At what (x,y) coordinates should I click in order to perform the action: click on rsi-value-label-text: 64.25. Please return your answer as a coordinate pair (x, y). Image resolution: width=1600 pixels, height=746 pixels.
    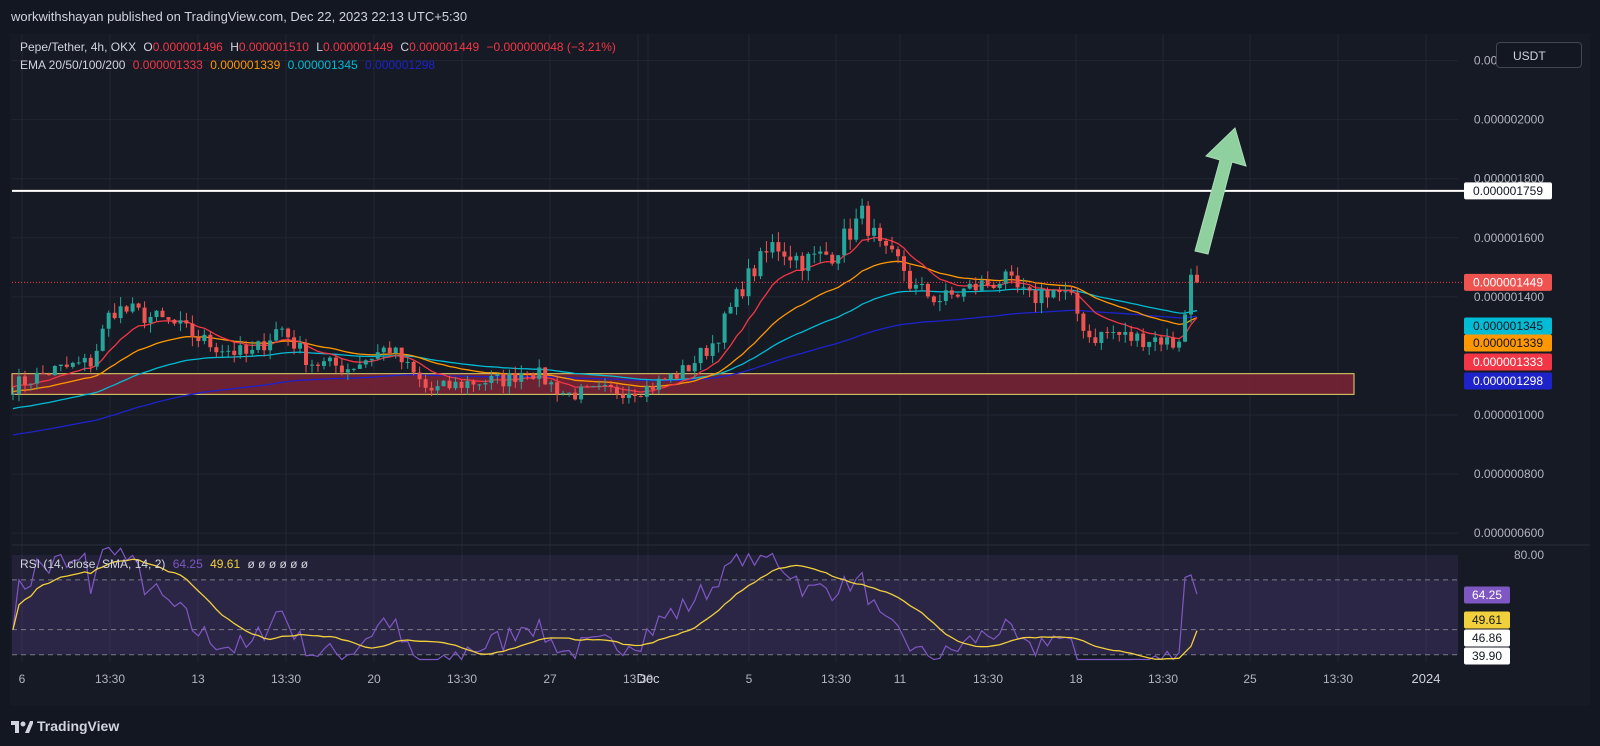
    Looking at the image, I should click on (1487, 595).